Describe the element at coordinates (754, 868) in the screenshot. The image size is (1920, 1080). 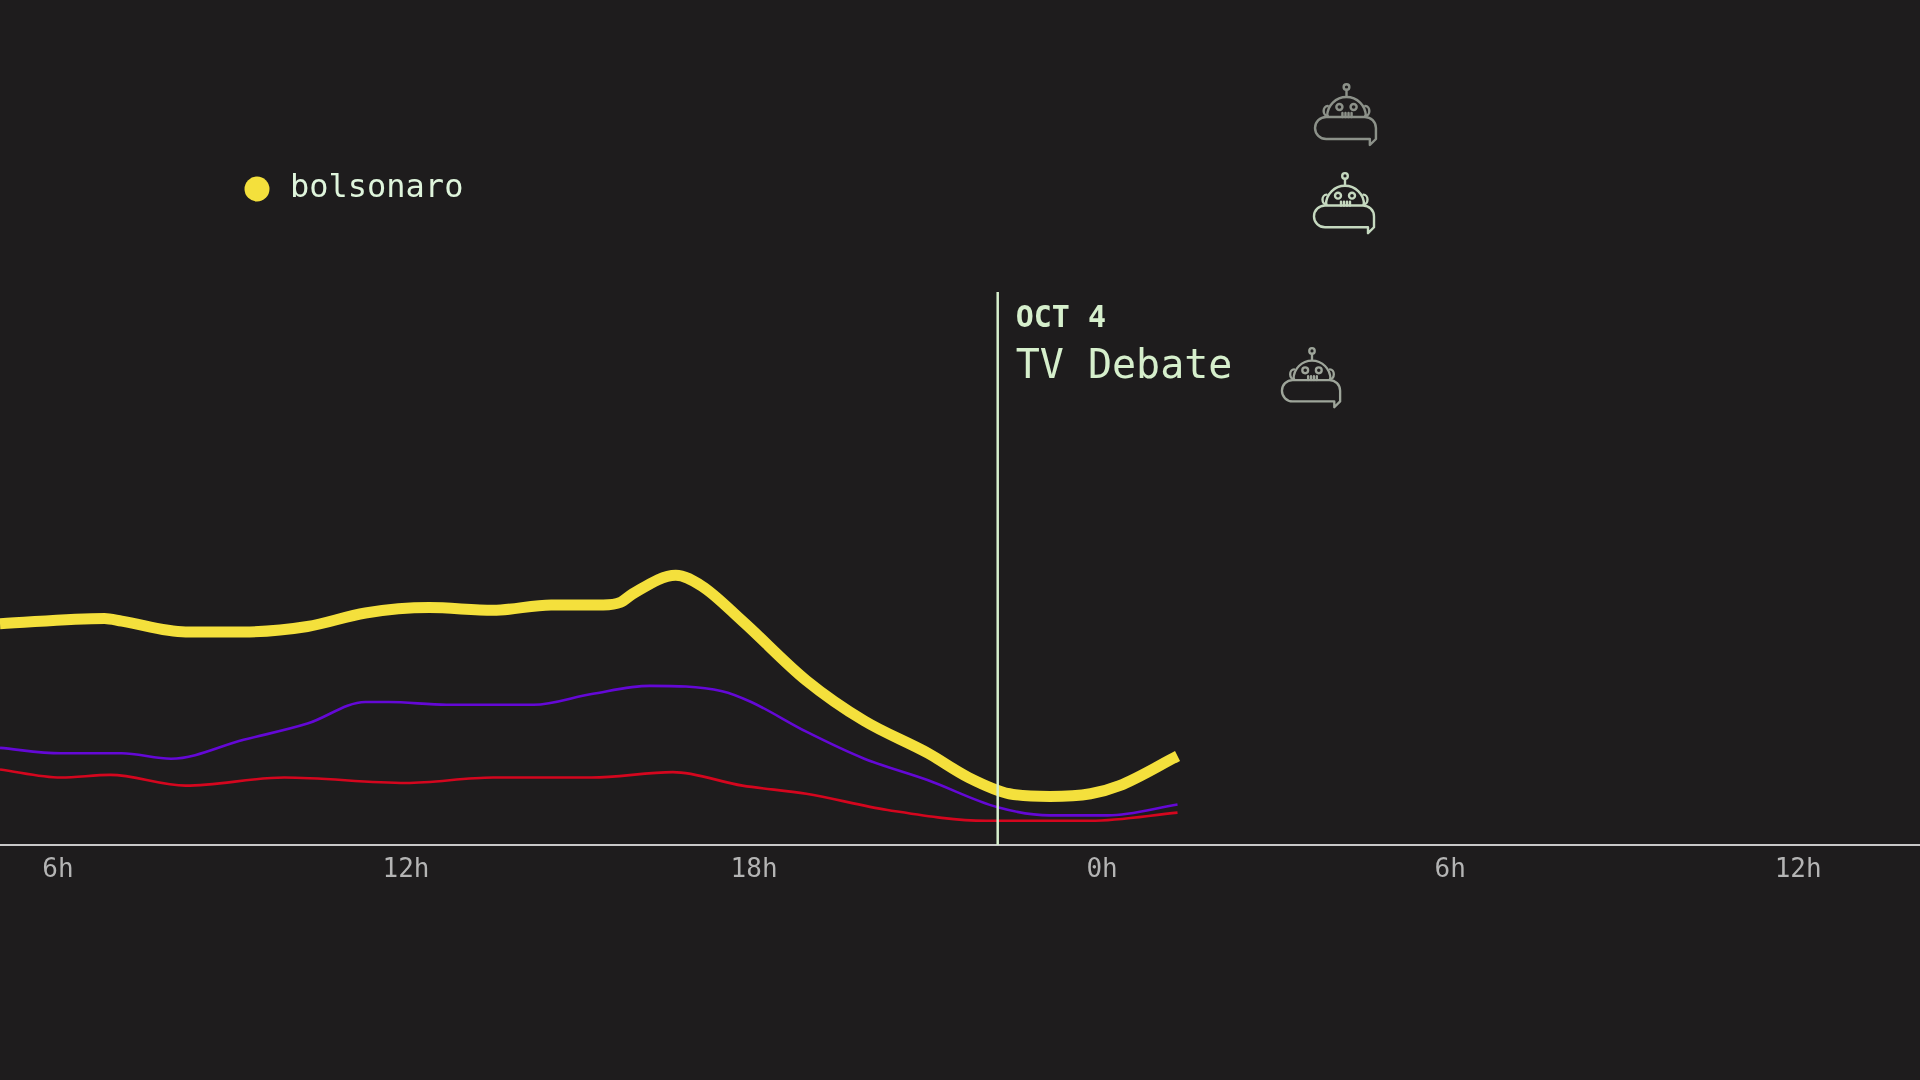
I see `x-tick-label: 18h` at that location.